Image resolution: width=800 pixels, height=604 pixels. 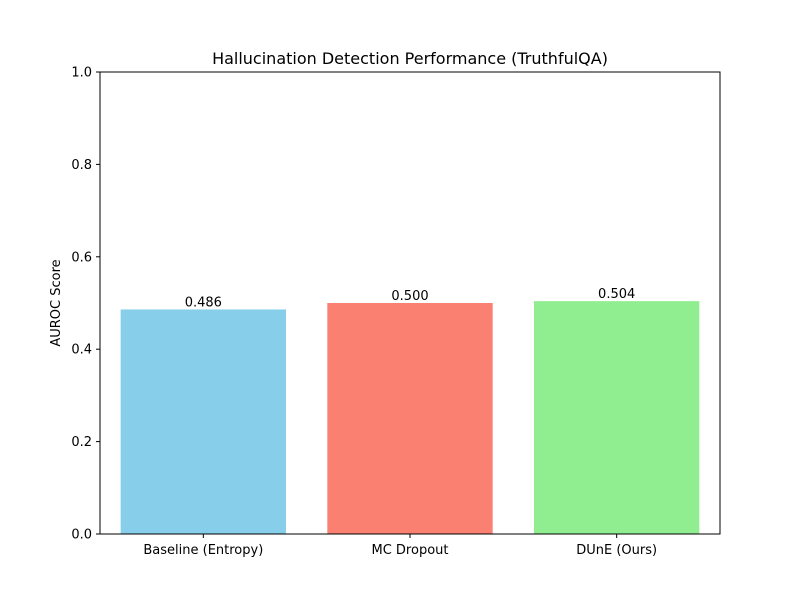 What do you see at coordinates (56, 302) in the screenshot?
I see `y-axis-label: AUROC Score` at bounding box center [56, 302].